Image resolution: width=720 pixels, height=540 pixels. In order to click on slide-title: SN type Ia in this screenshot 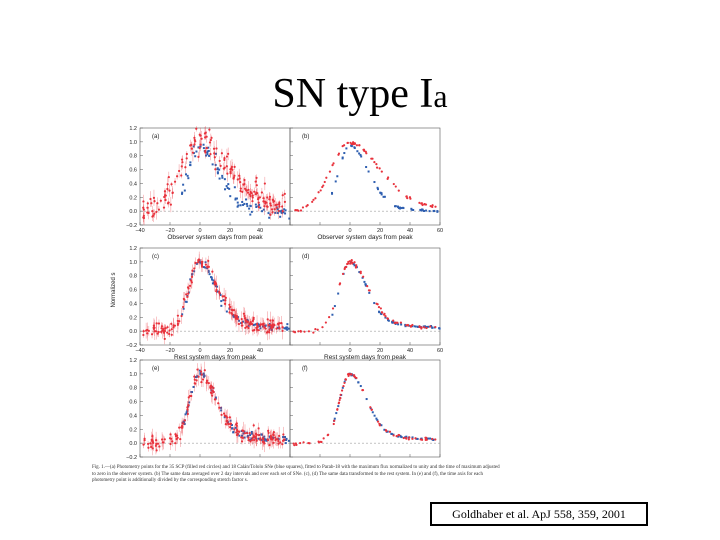, I will do `click(360, 94)`.